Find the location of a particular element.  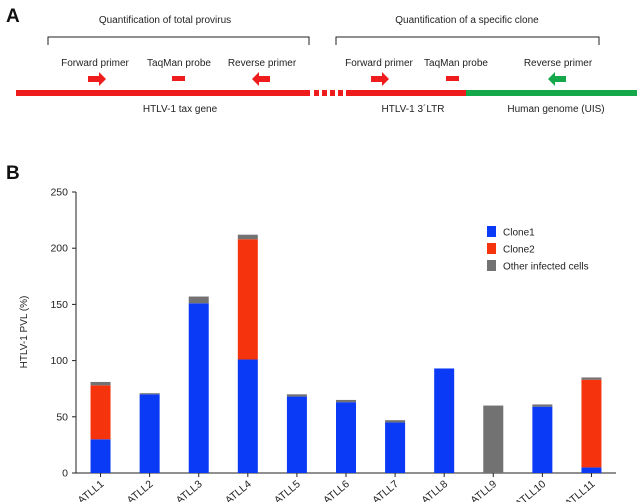

x-tick-label: ATLL11 is located at coordinates (580, 490).